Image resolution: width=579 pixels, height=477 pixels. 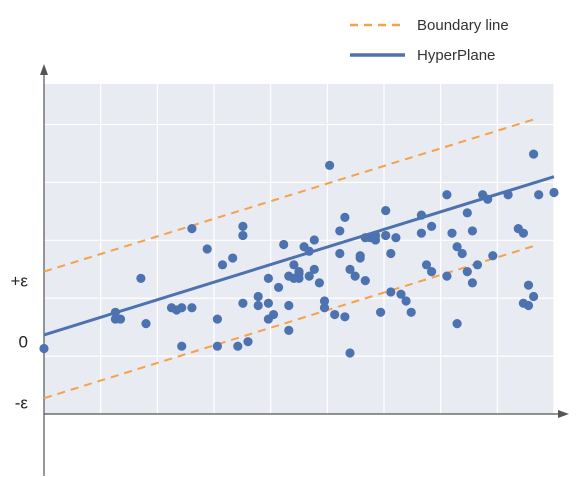 I want to click on y-tick-label: +ε, so click(x=19, y=281).